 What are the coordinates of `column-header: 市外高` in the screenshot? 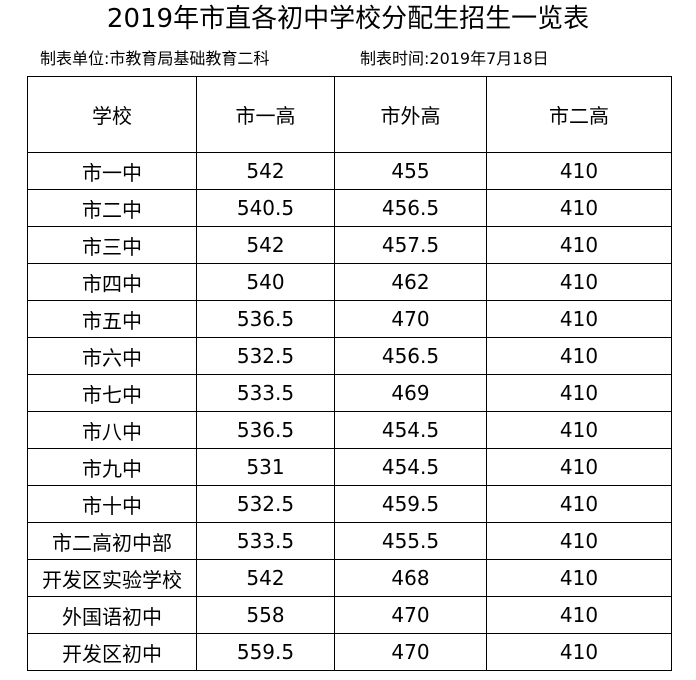 It's located at (410, 114).